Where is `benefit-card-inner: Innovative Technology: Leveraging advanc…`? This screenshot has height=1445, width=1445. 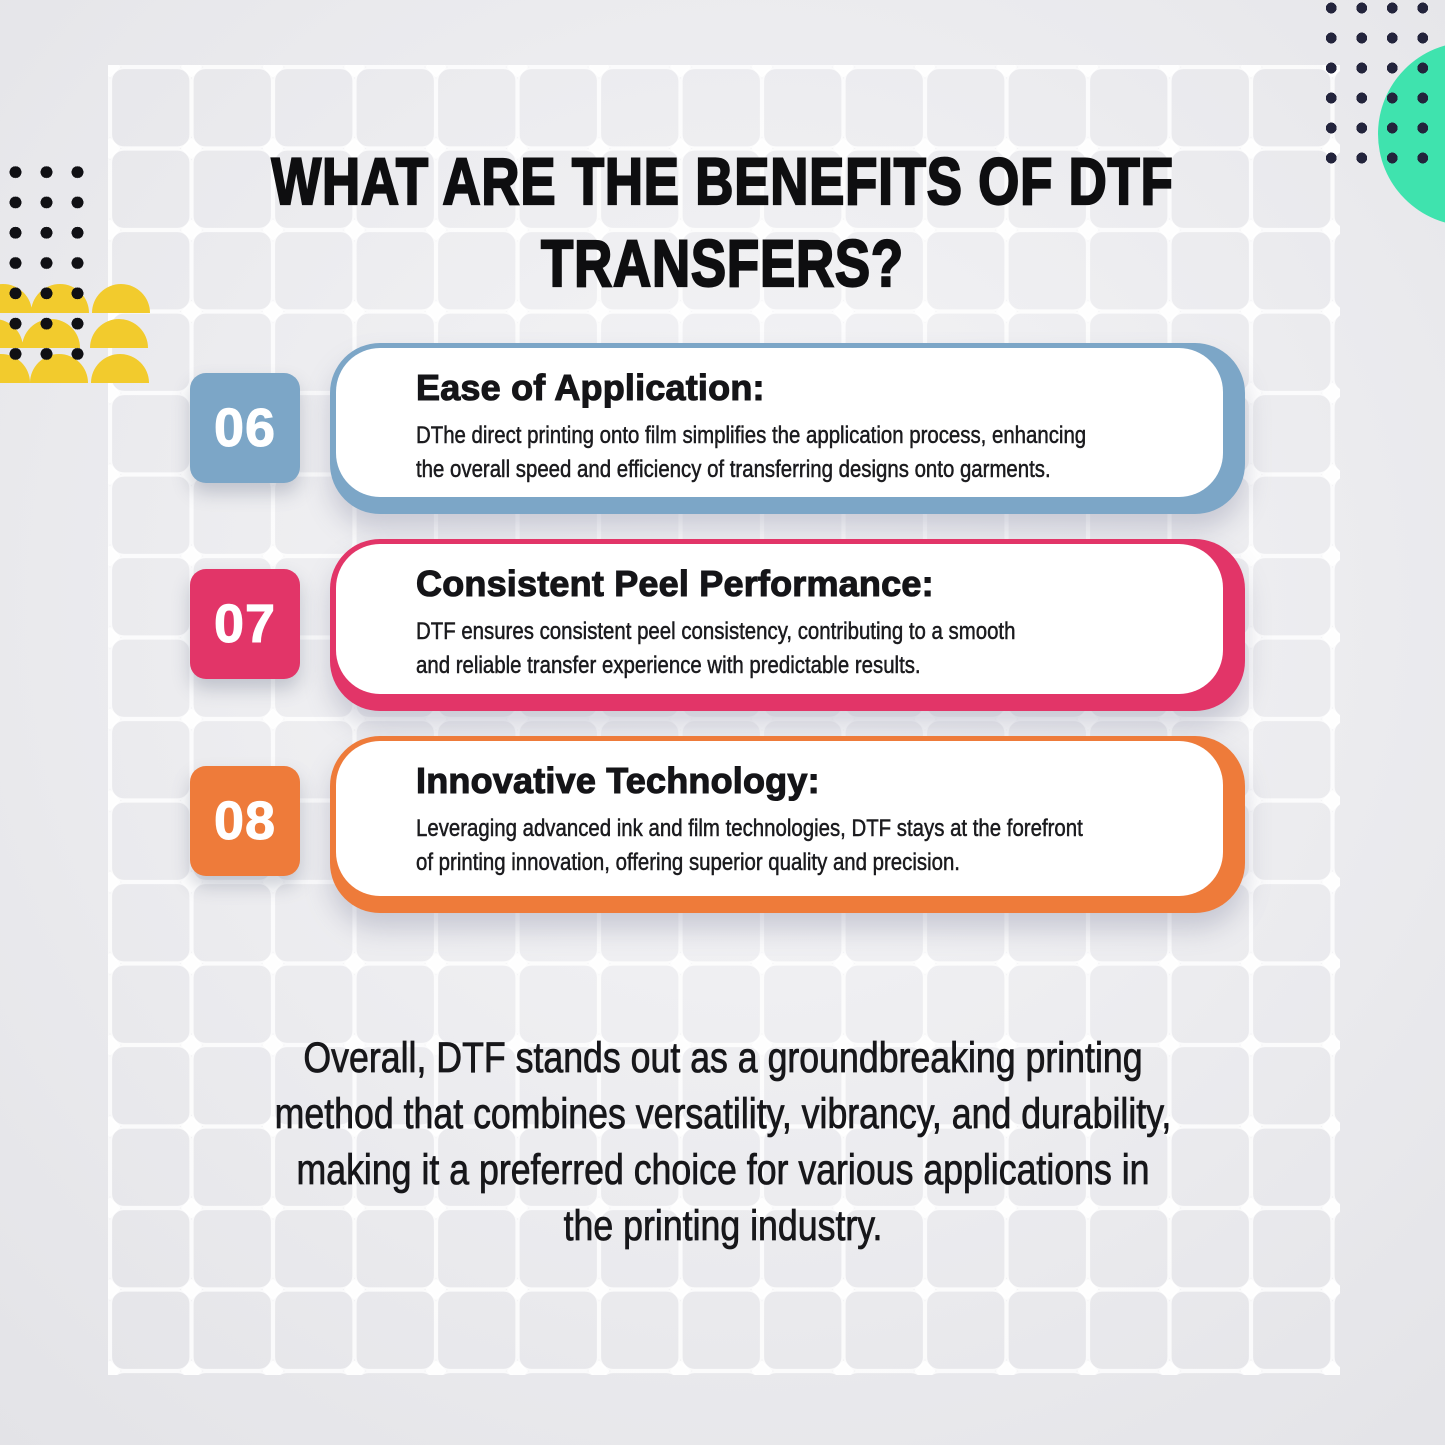 benefit-card-inner: Innovative Technology: Leveraging advanc… is located at coordinates (779, 818).